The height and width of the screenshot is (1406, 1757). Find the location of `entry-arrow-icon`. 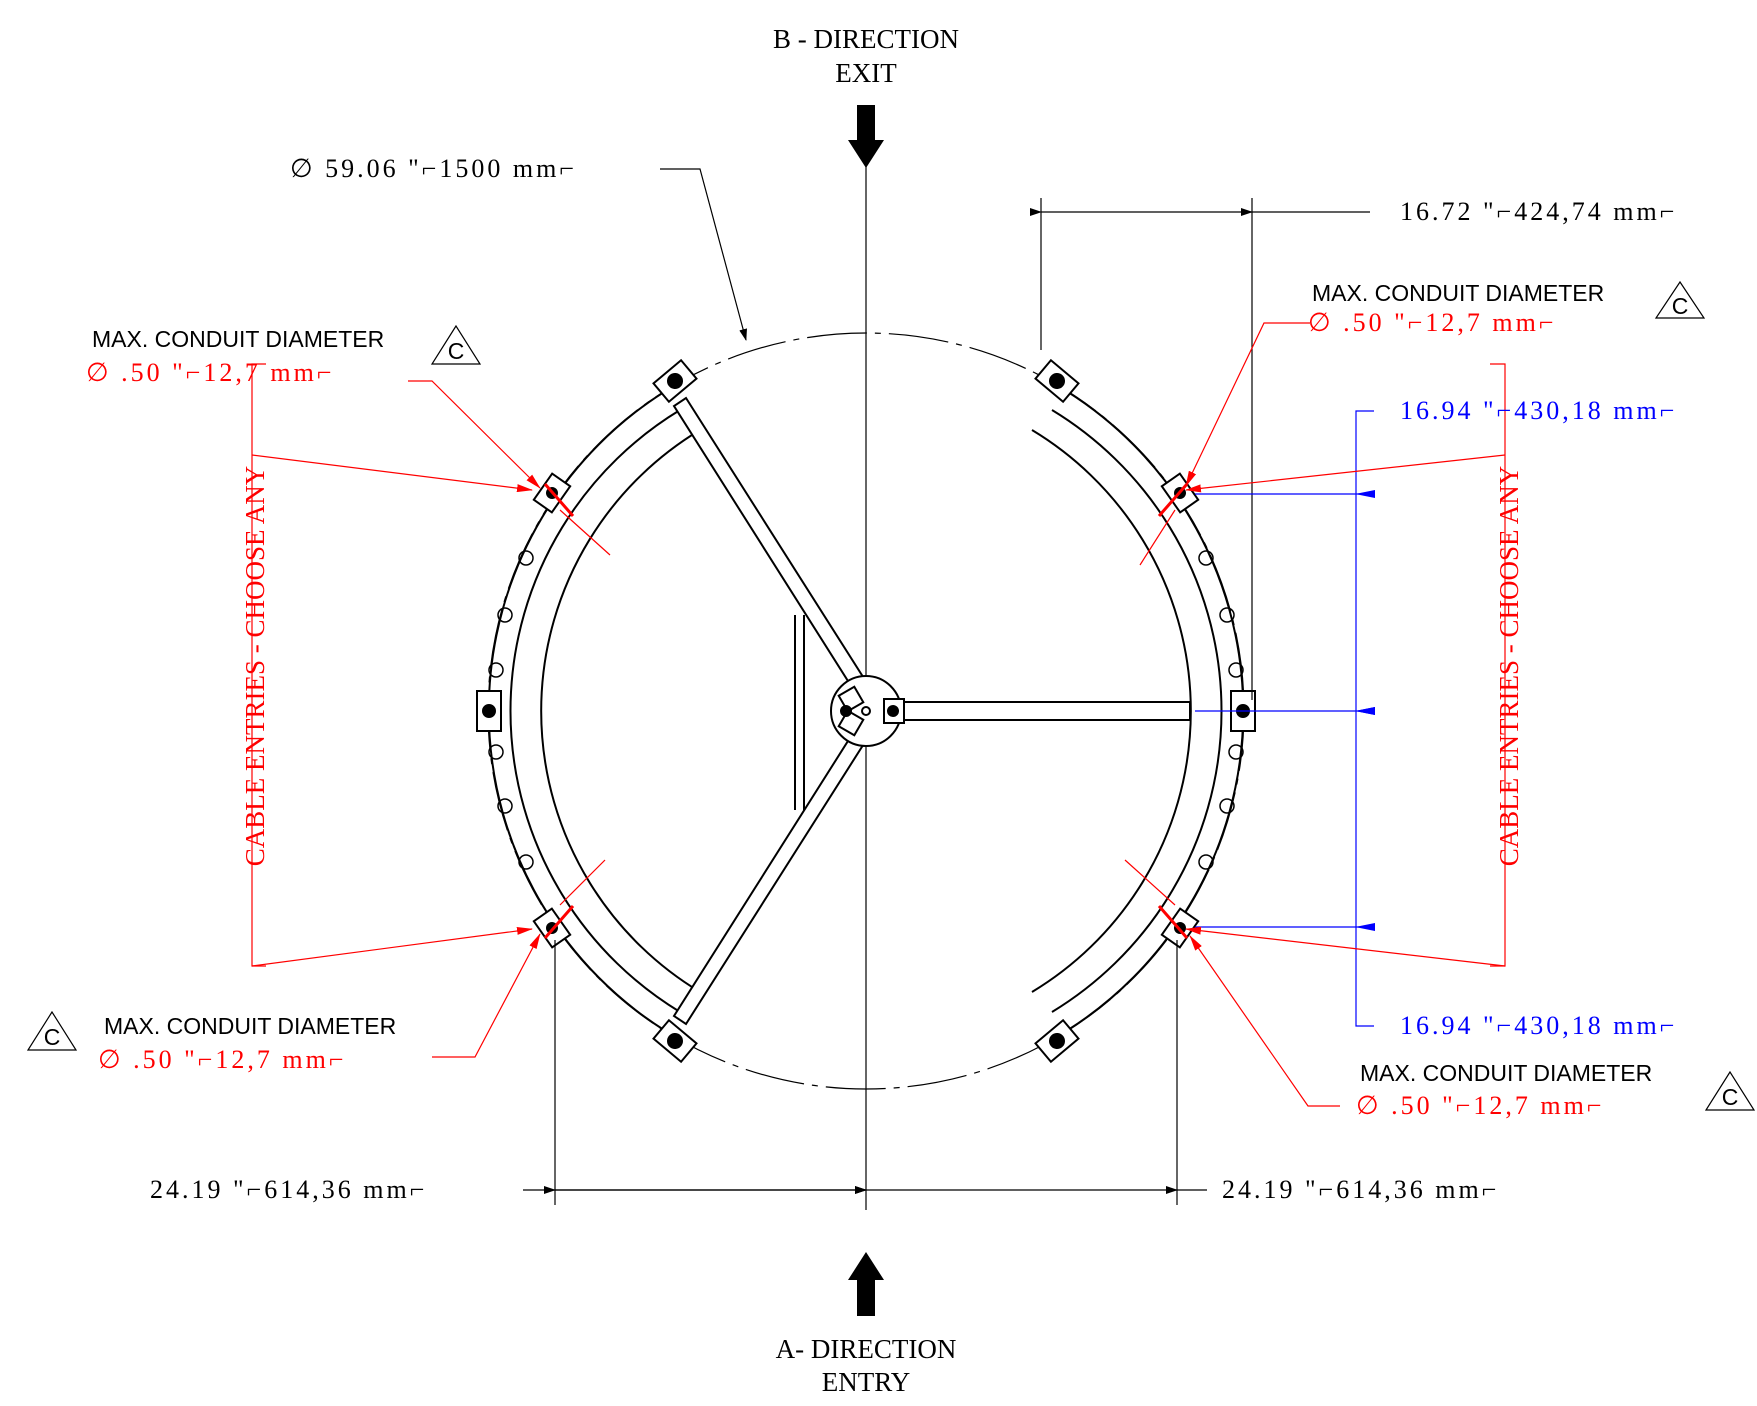

entry-arrow-icon is located at coordinates (866, 1284).